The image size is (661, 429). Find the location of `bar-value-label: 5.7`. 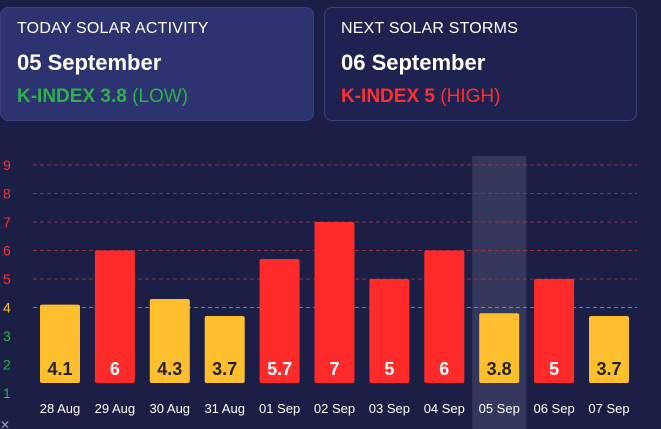

bar-value-label: 5.7 is located at coordinates (279, 369).